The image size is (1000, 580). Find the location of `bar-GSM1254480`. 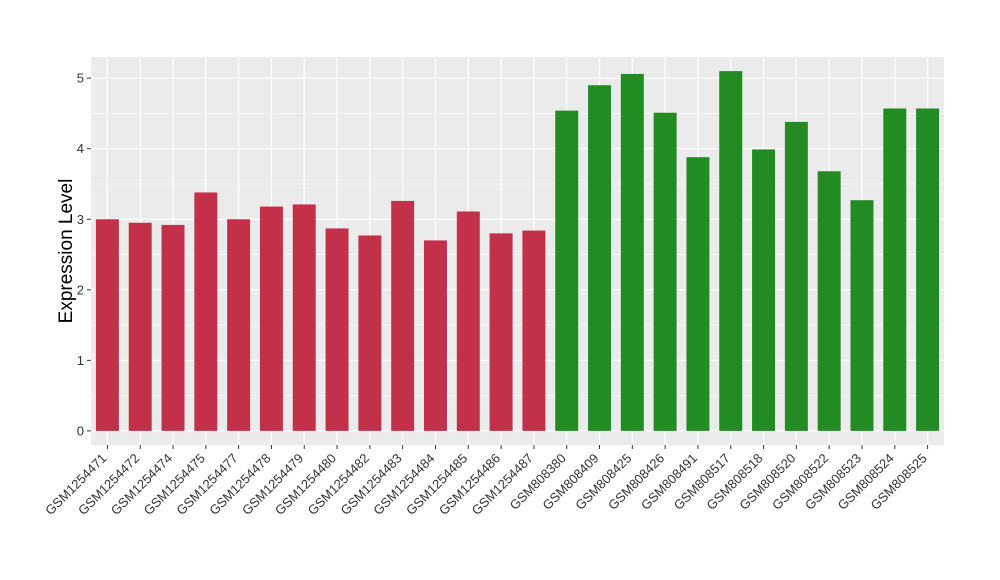

bar-GSM1254480 is located at coordinates (337, 329).